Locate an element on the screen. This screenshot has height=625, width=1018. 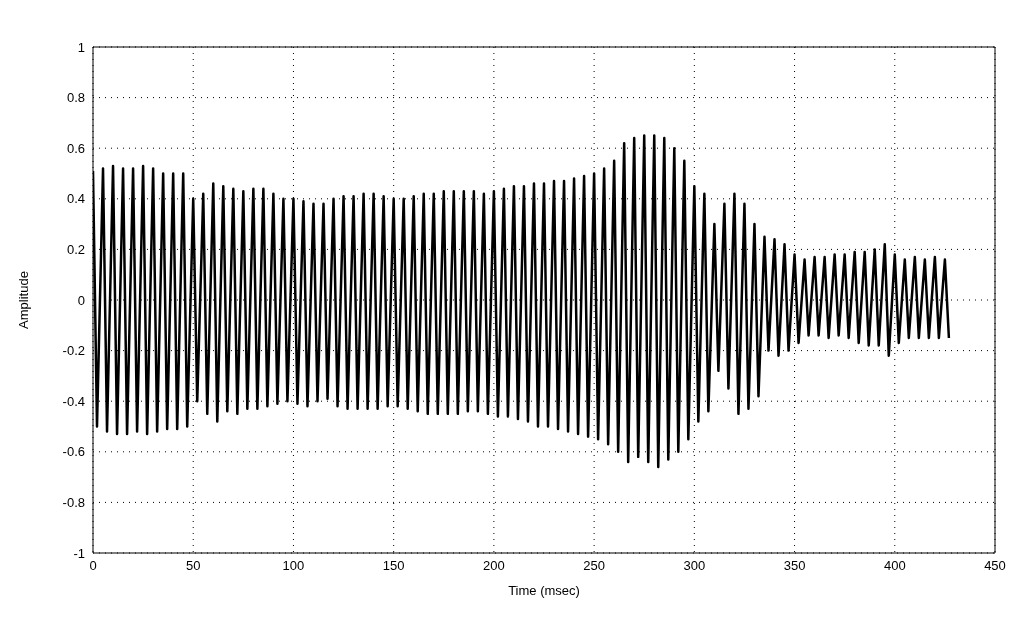
y-tick-label: -0.2 is located at coordinates (73, 351).